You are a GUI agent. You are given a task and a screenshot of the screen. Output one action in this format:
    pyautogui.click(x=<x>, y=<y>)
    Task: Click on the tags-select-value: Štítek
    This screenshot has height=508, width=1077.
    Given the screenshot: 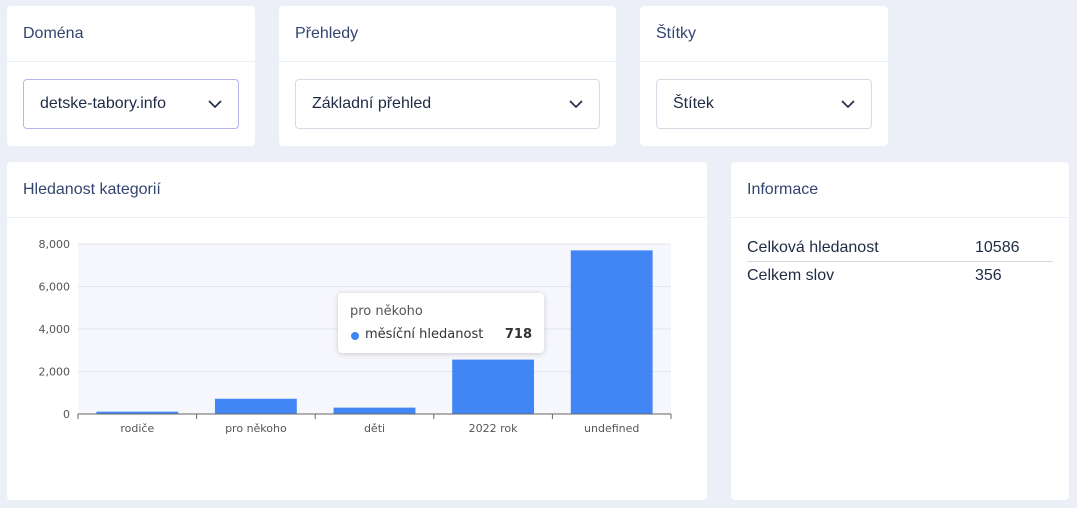 What is the action you would take?
    pyautogui.click(x=693, y=103)
    